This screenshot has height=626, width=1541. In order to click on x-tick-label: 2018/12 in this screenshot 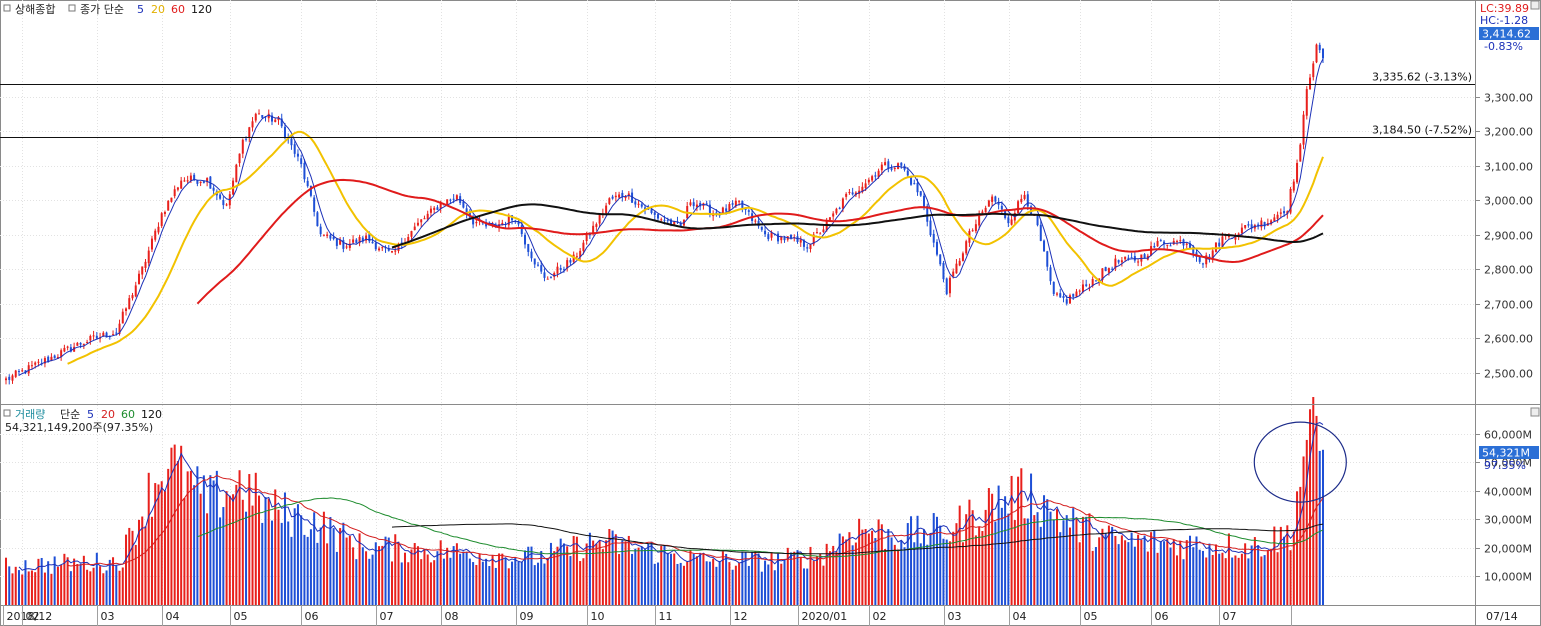, I will do `click(30, 616)`.